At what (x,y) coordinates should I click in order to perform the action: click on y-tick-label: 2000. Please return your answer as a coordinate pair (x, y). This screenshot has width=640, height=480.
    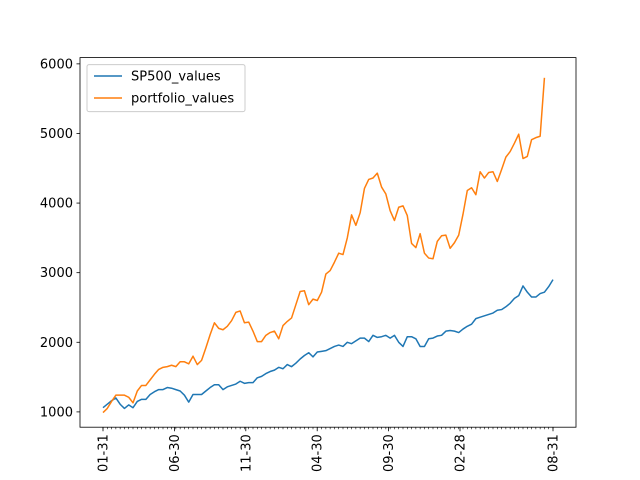
    Looking at the image, I should click on (56, 343).